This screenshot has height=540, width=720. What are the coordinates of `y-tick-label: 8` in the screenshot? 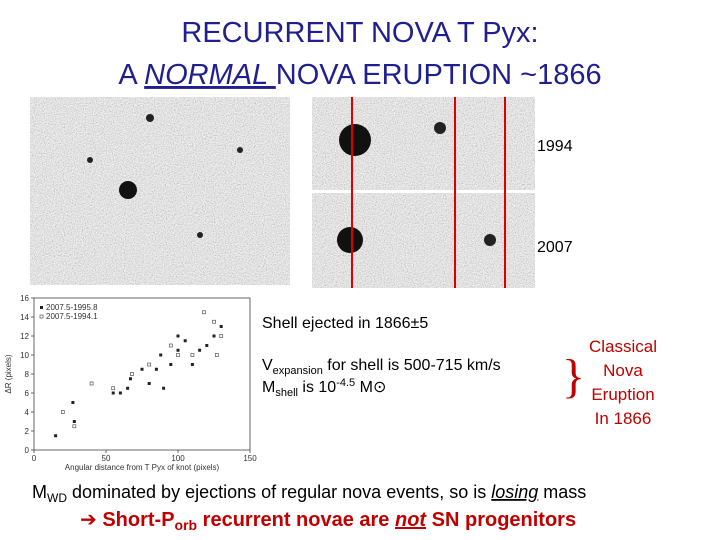 It's located at (27, 374).